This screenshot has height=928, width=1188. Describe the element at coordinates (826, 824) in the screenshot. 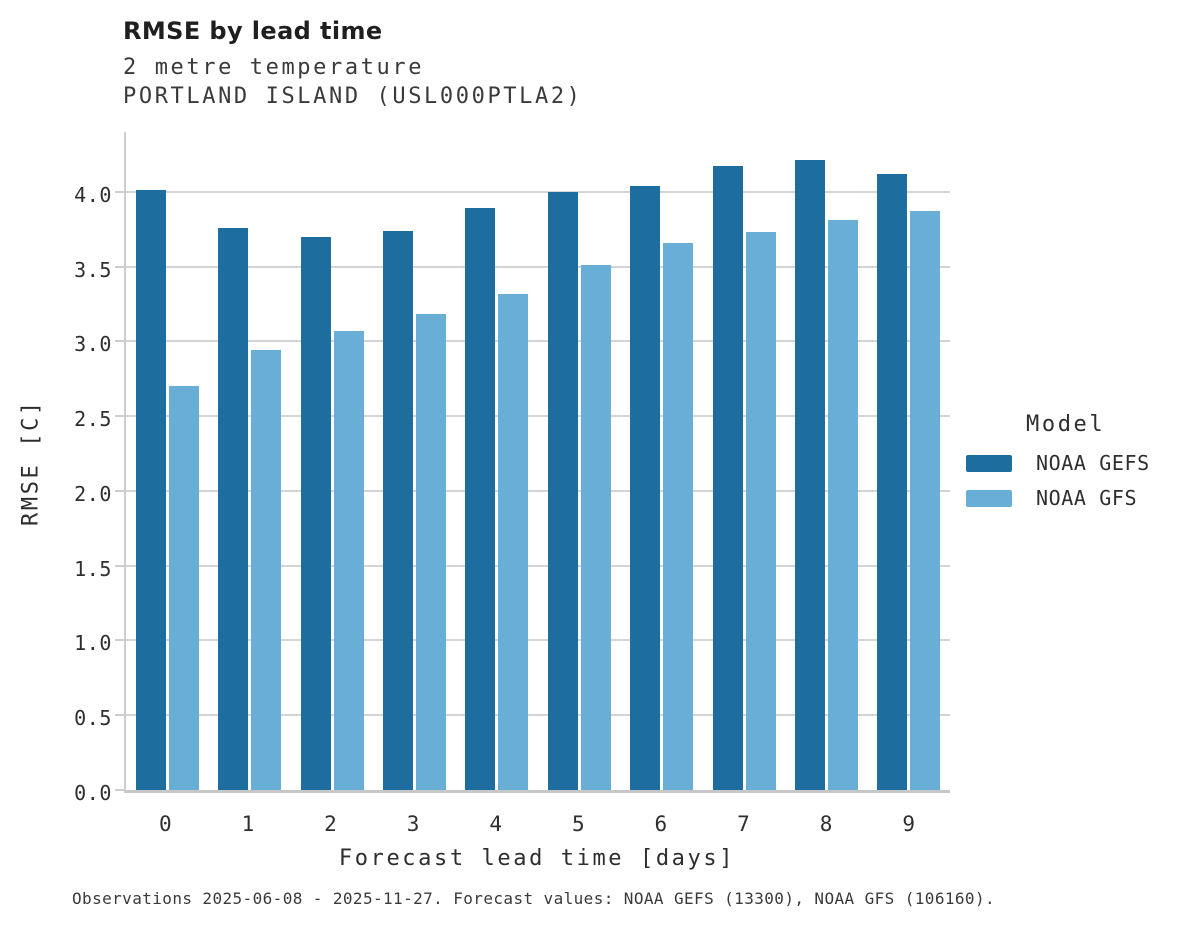

I see `x-tick-label-8: 8` at that location.